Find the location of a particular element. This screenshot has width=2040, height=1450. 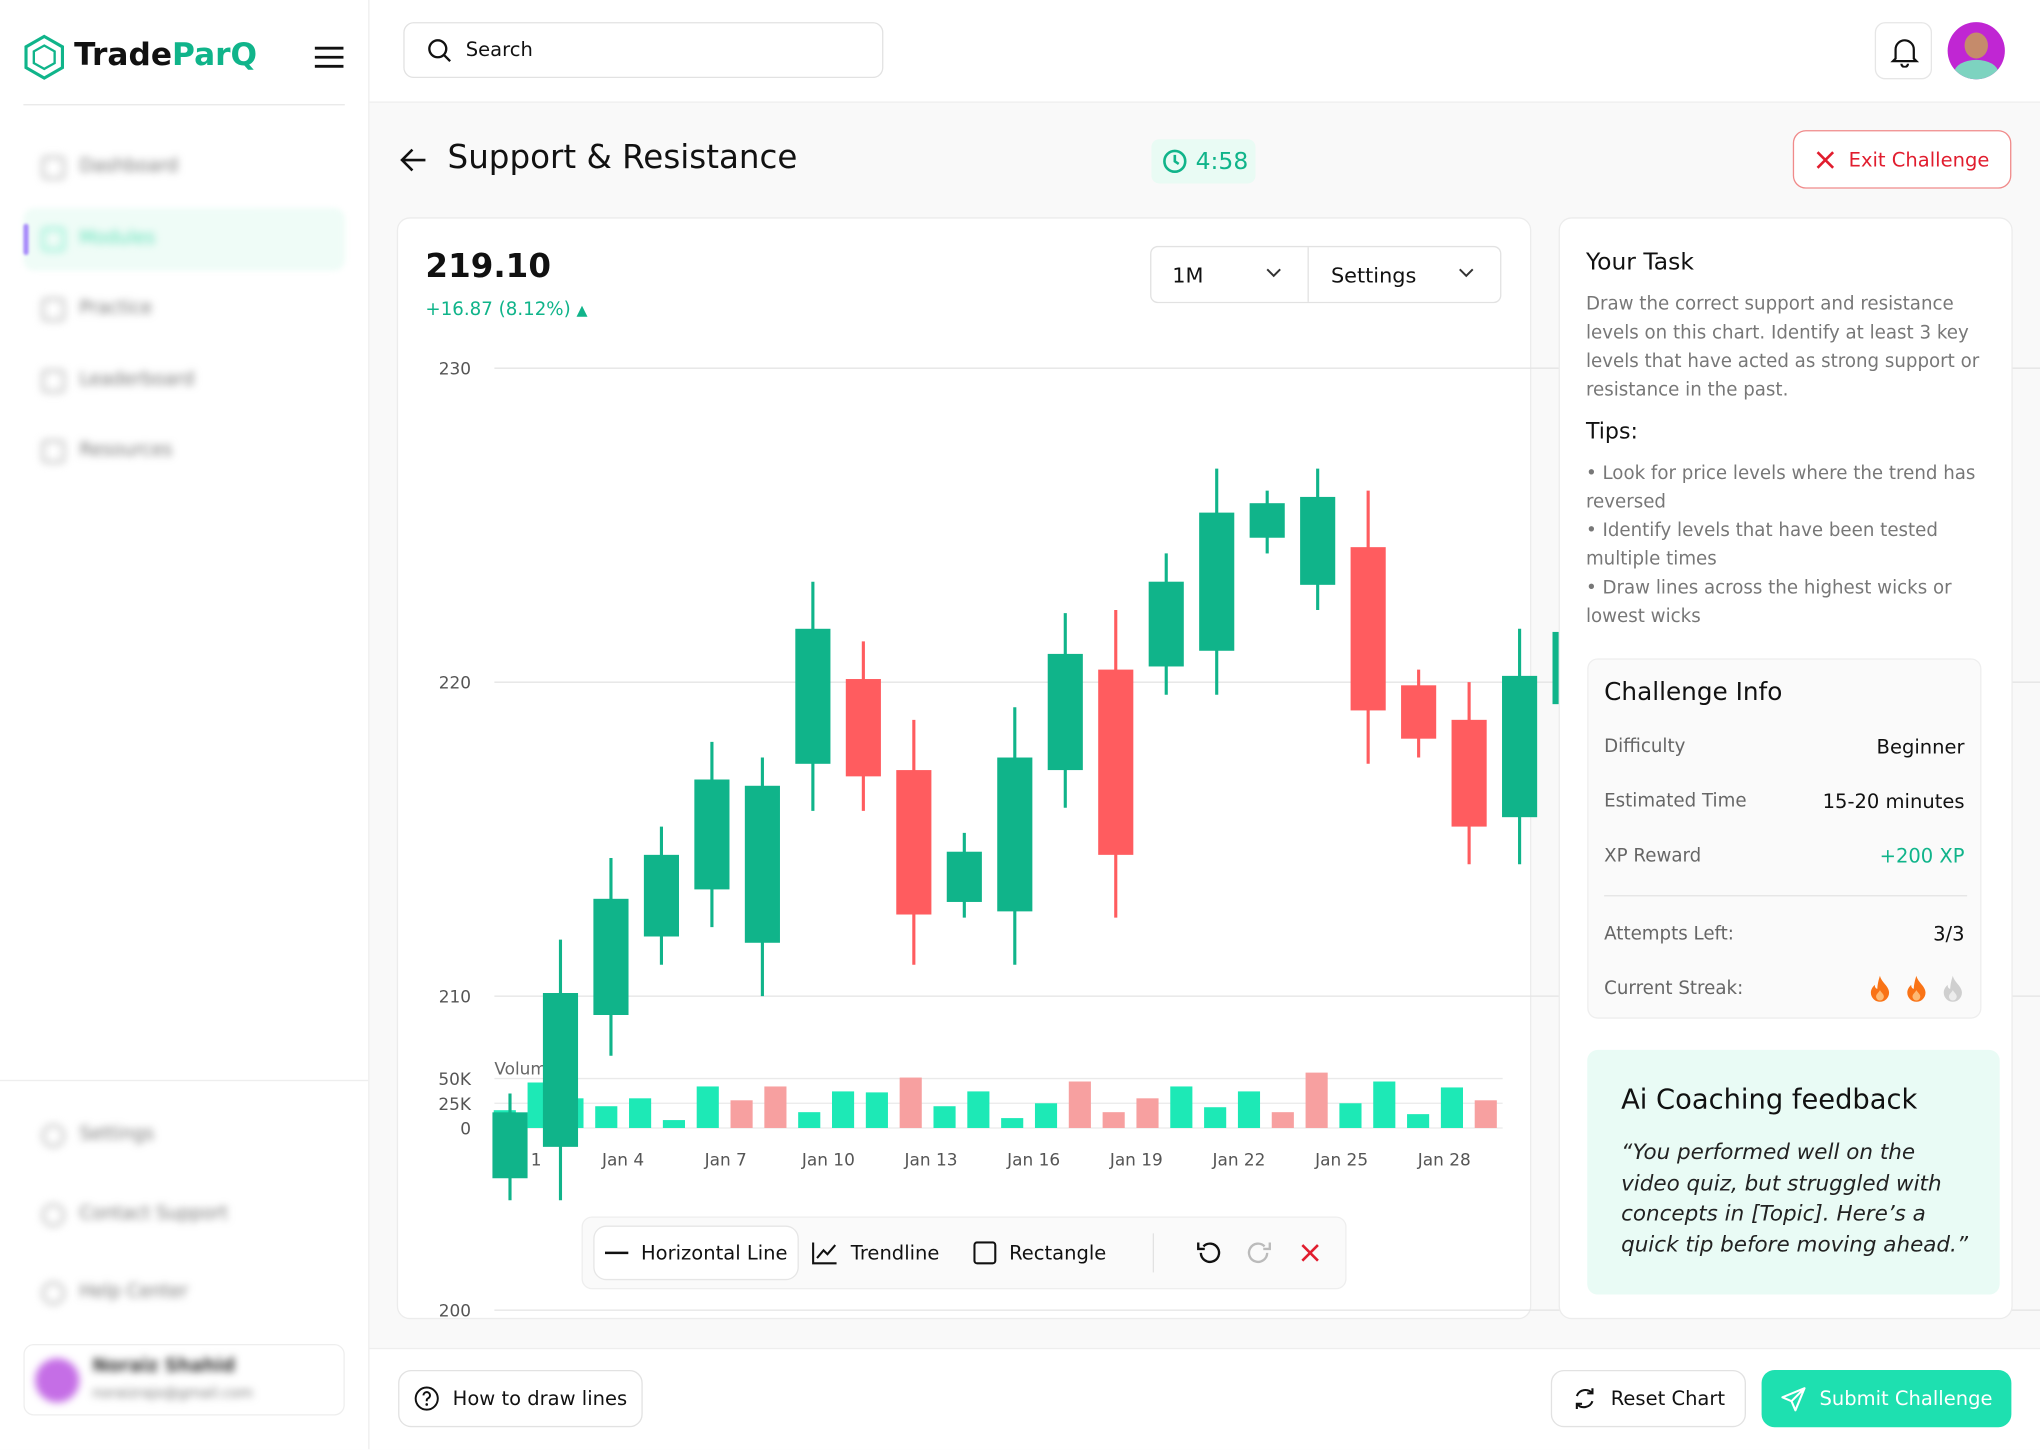

nav-item: Settings is located at coordinates (117, 1134).